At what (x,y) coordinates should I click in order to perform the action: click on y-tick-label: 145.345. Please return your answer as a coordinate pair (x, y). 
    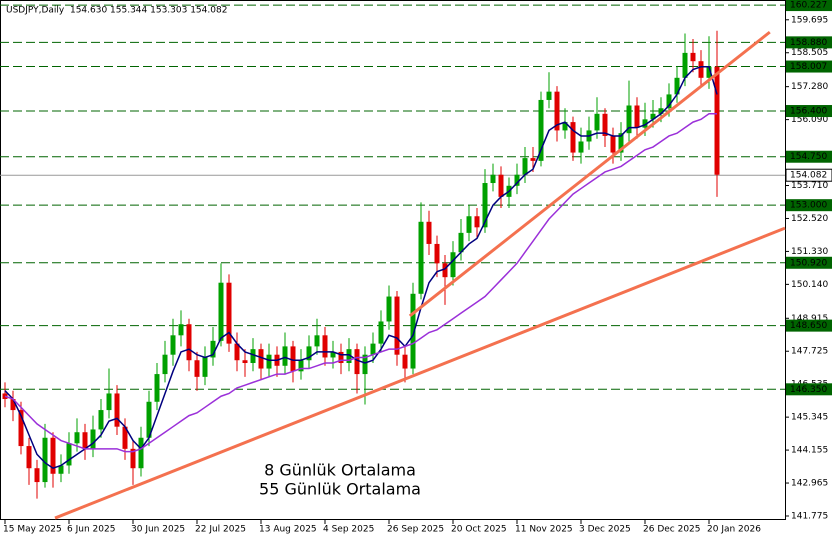
    Looking at the image, I should click on (809, 418).